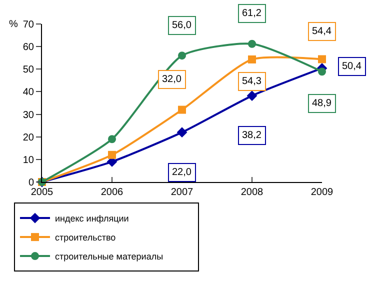  What do you see at coordinates (252, 135) in the screenshot?
I see `data-label: 38,2` at bounding box center [252, 135].